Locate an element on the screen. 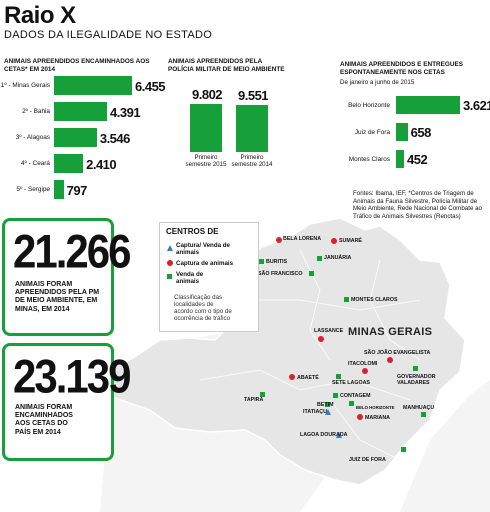  legend-blue-triangle-icon is located at coordinates (170, 248).